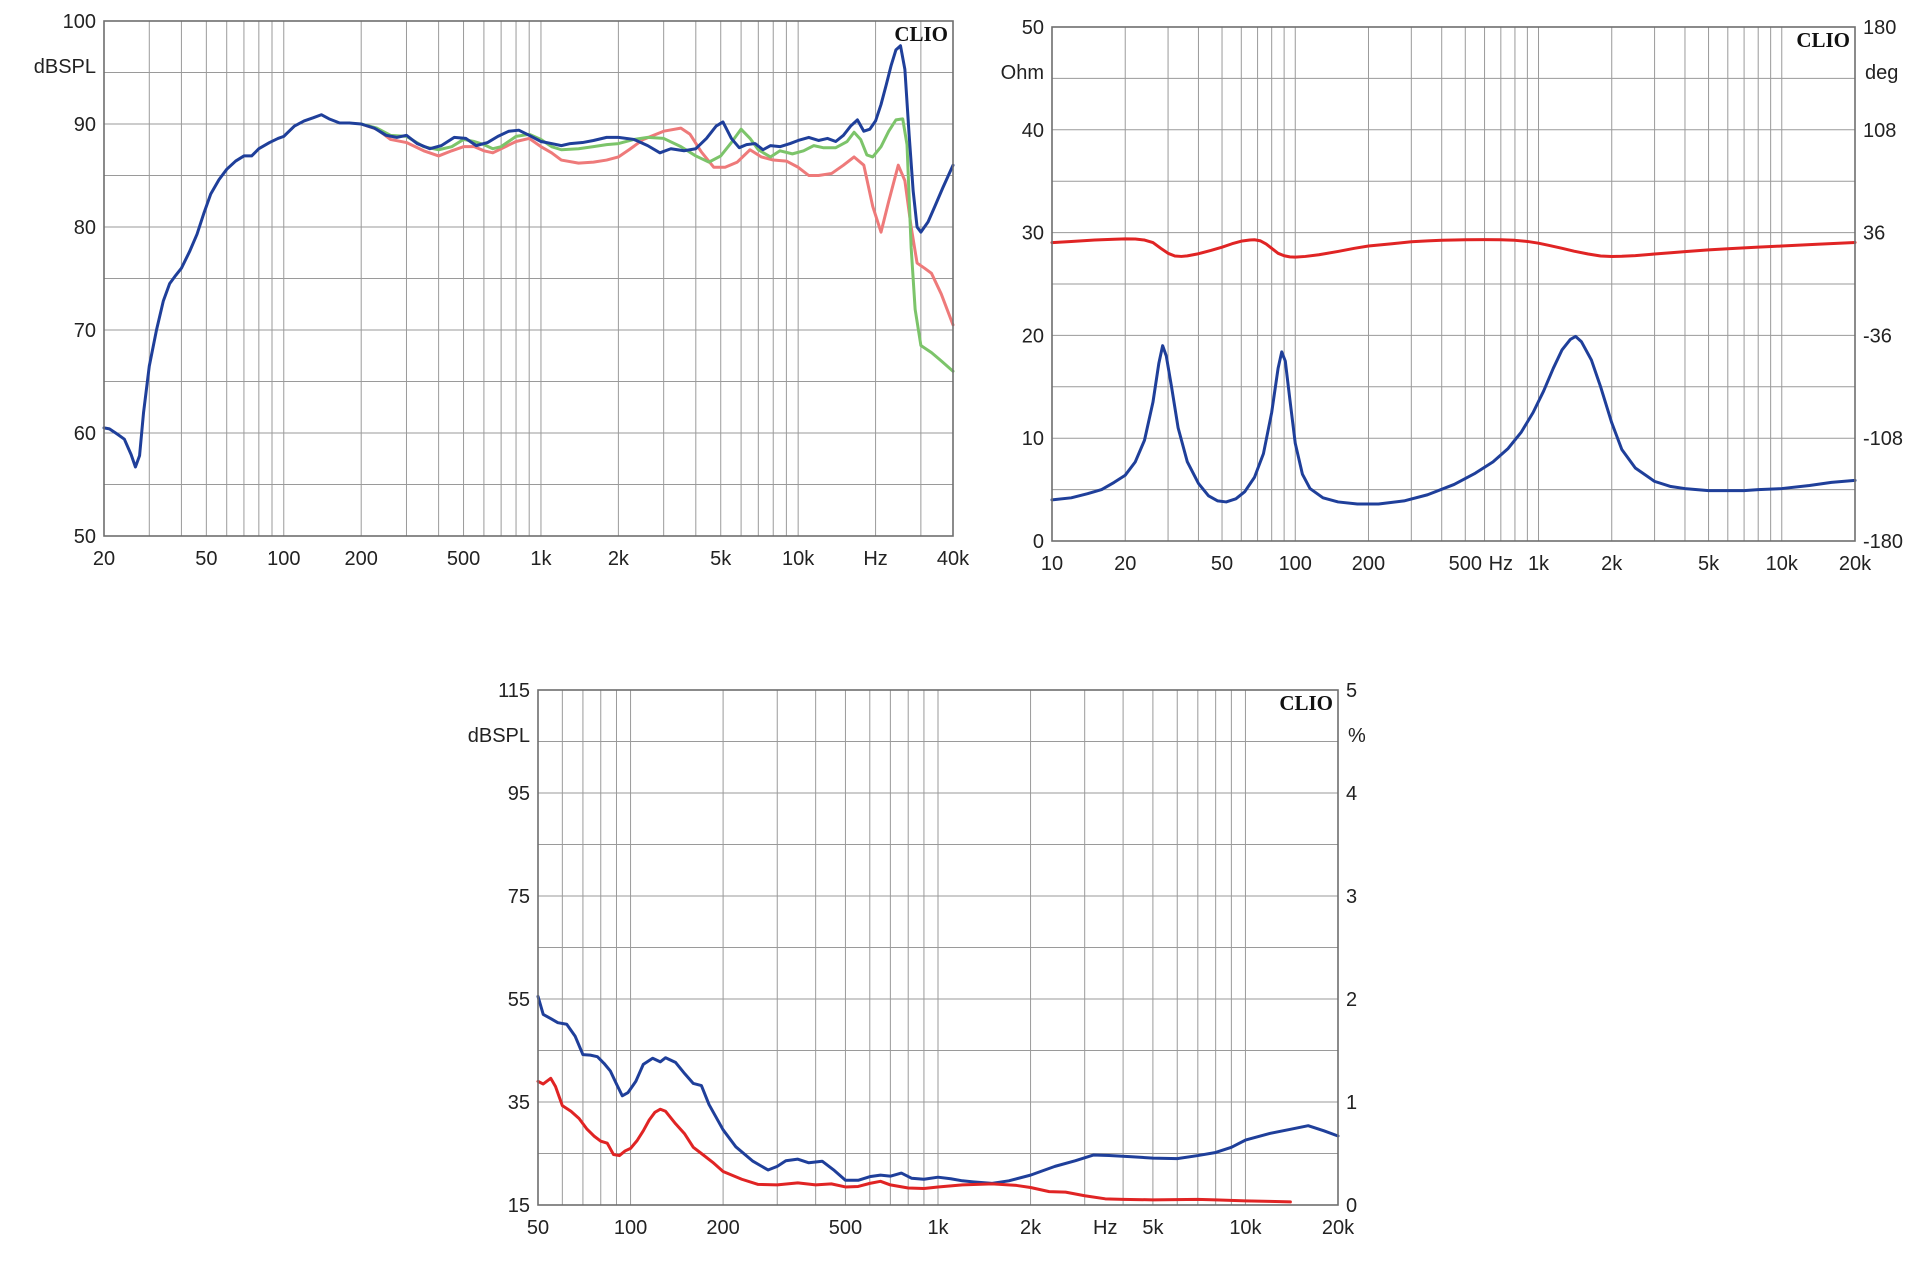 Image resolution: width=1920 pixels, height=1267 pixels. What do you see at coordinates (104, 559) in the screenshot?
I see `frequency-response-x-tick-label: 20` at bounding box center [104, 559].